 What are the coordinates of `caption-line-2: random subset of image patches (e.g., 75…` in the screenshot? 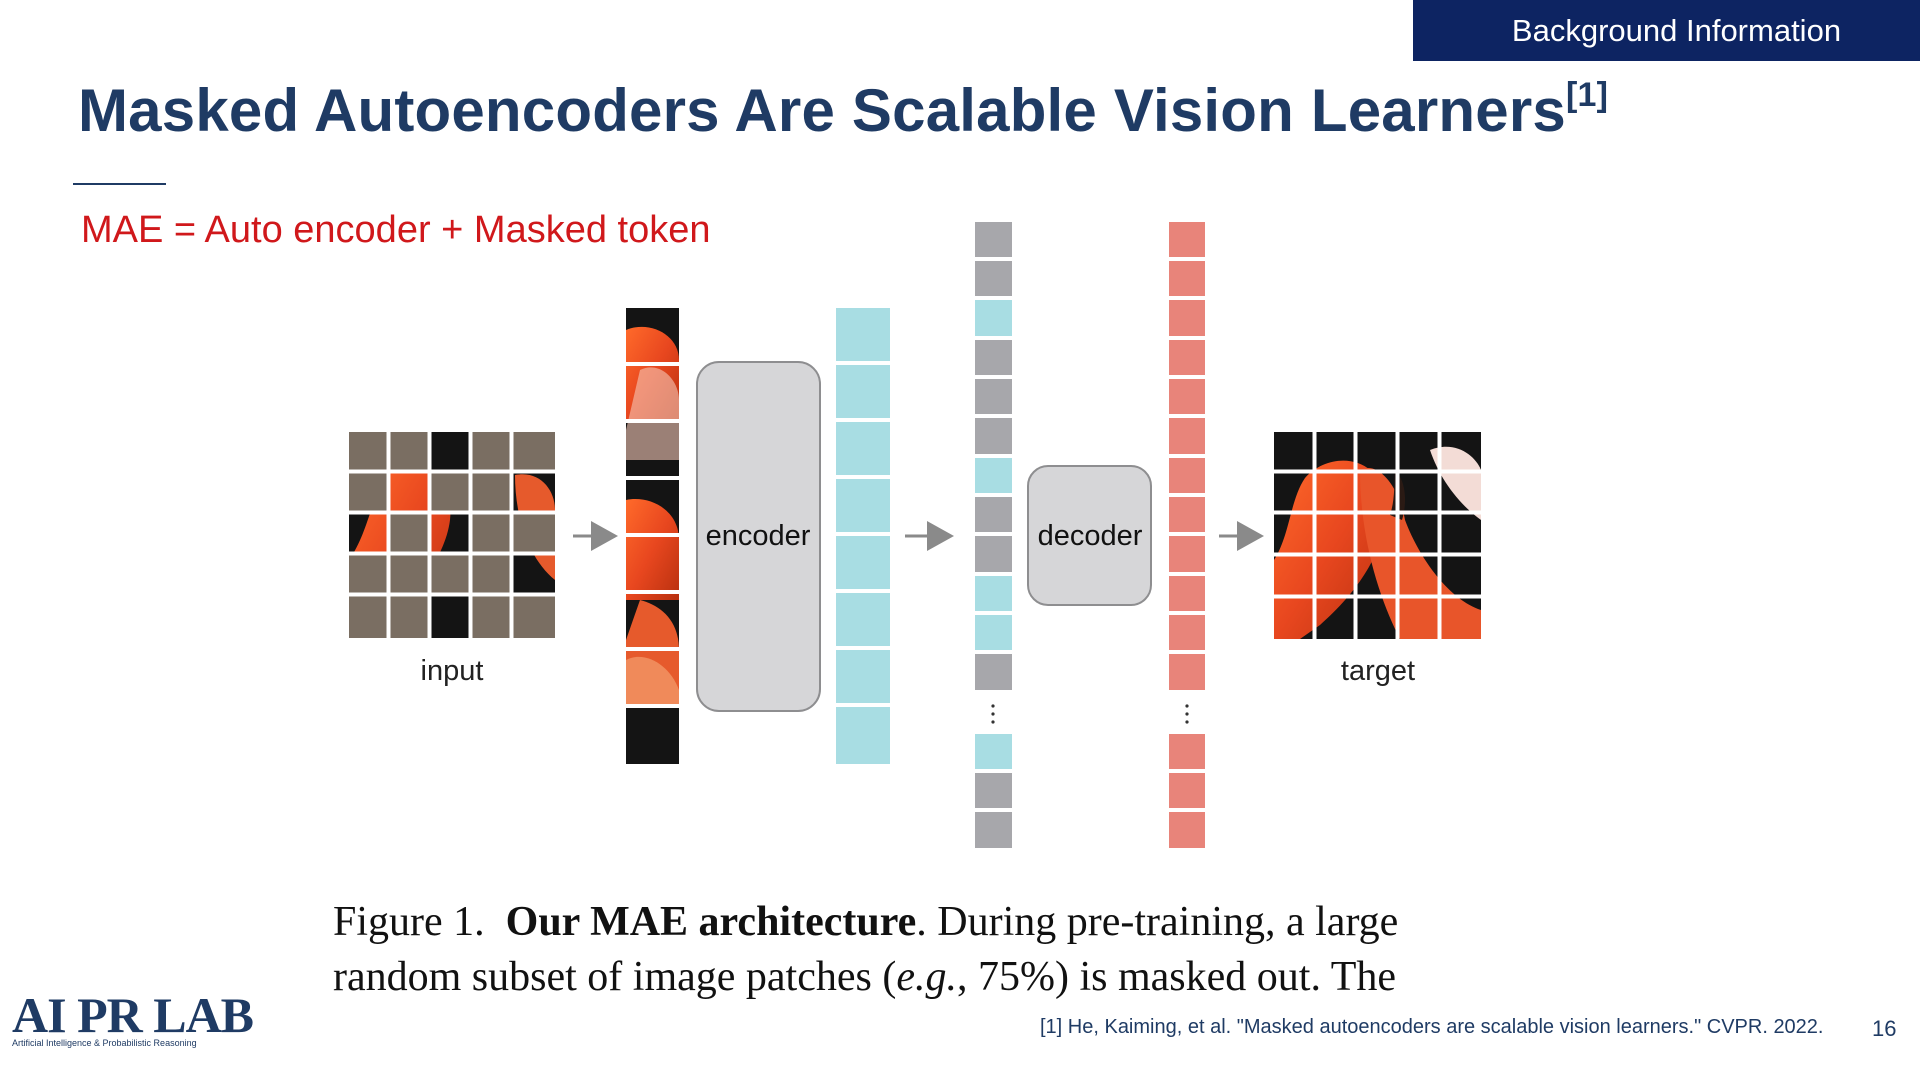 It's located at (915, 977).